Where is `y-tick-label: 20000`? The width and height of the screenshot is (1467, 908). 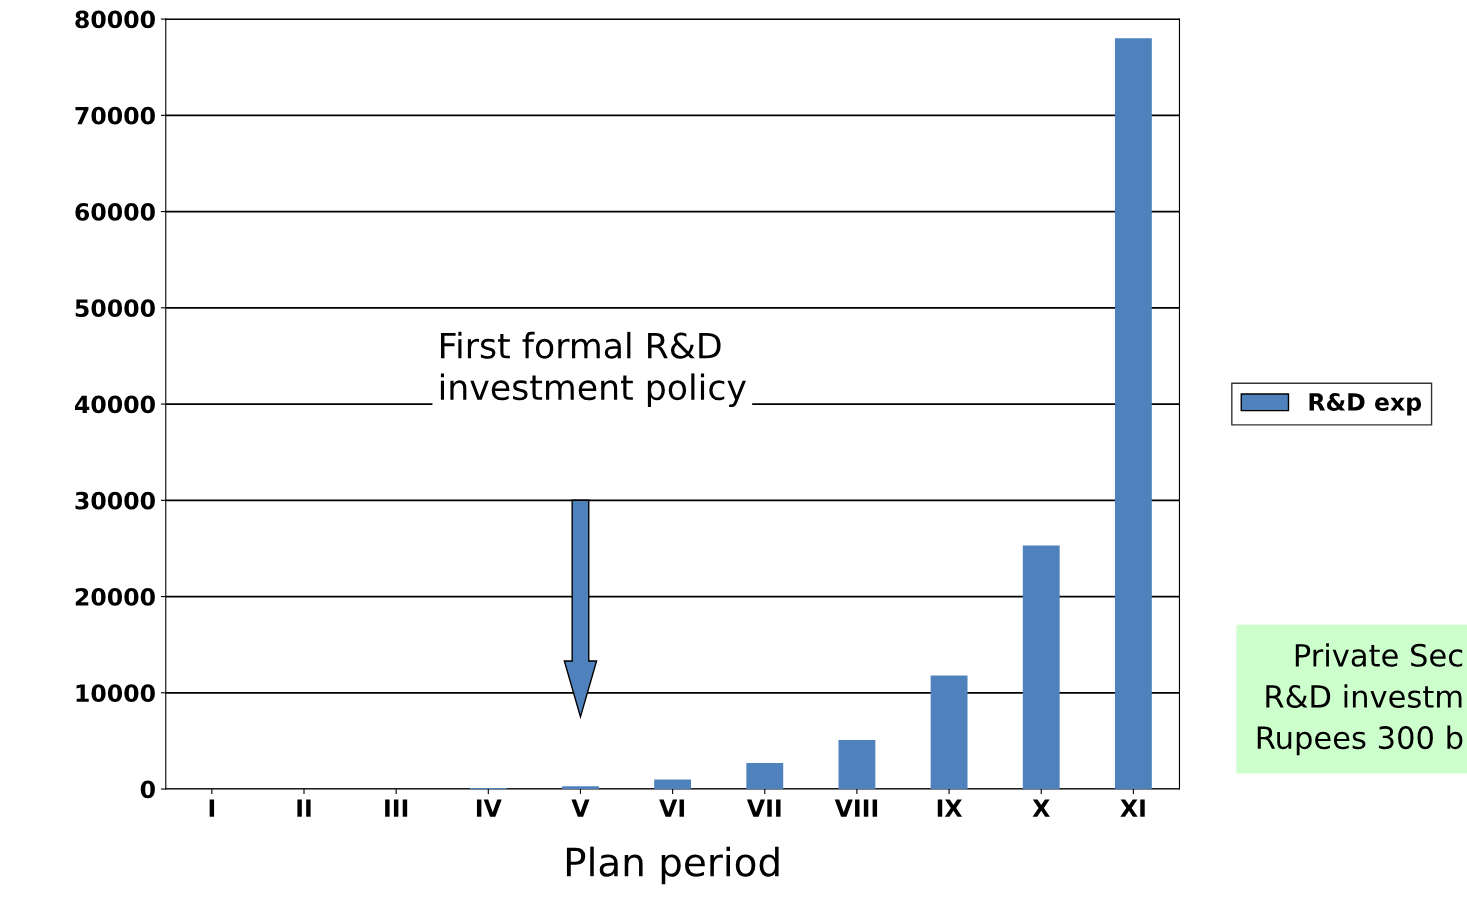
y-tick-label: 20000 is located at coordinates (115, 597).